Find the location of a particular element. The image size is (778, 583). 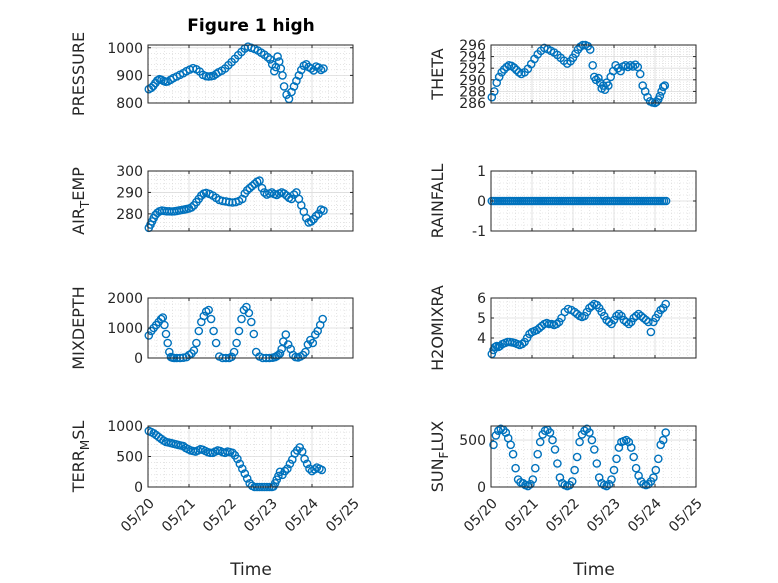

pressure-ytick-label: 900 is located at coordinates (129, 76).